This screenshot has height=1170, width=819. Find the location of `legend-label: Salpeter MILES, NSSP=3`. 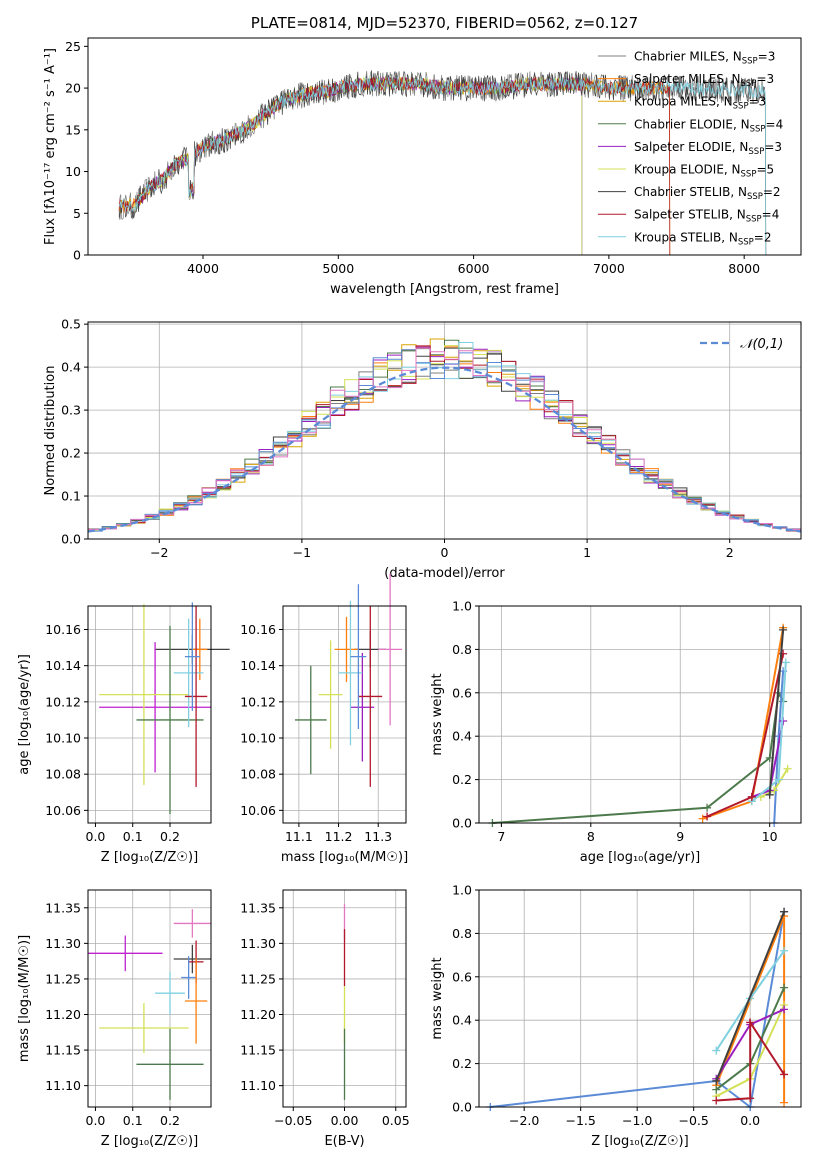

legend-label: Salpeter MILES, NSSP=3 is located at coordinates (704, 80).